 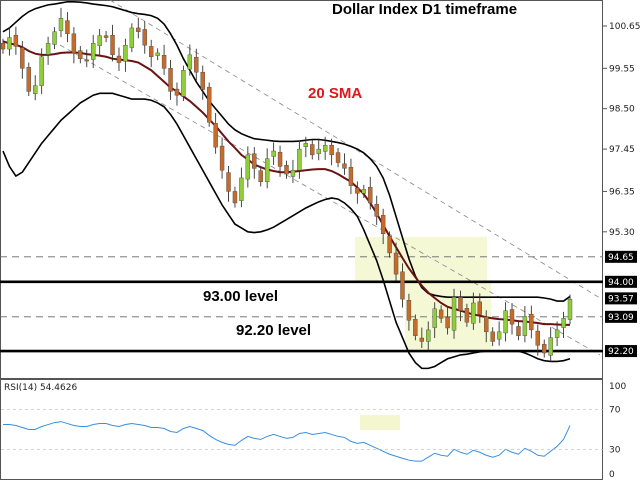 I want to click on lower-level-annotation: 92.20 level, so click(x=273, y=330).